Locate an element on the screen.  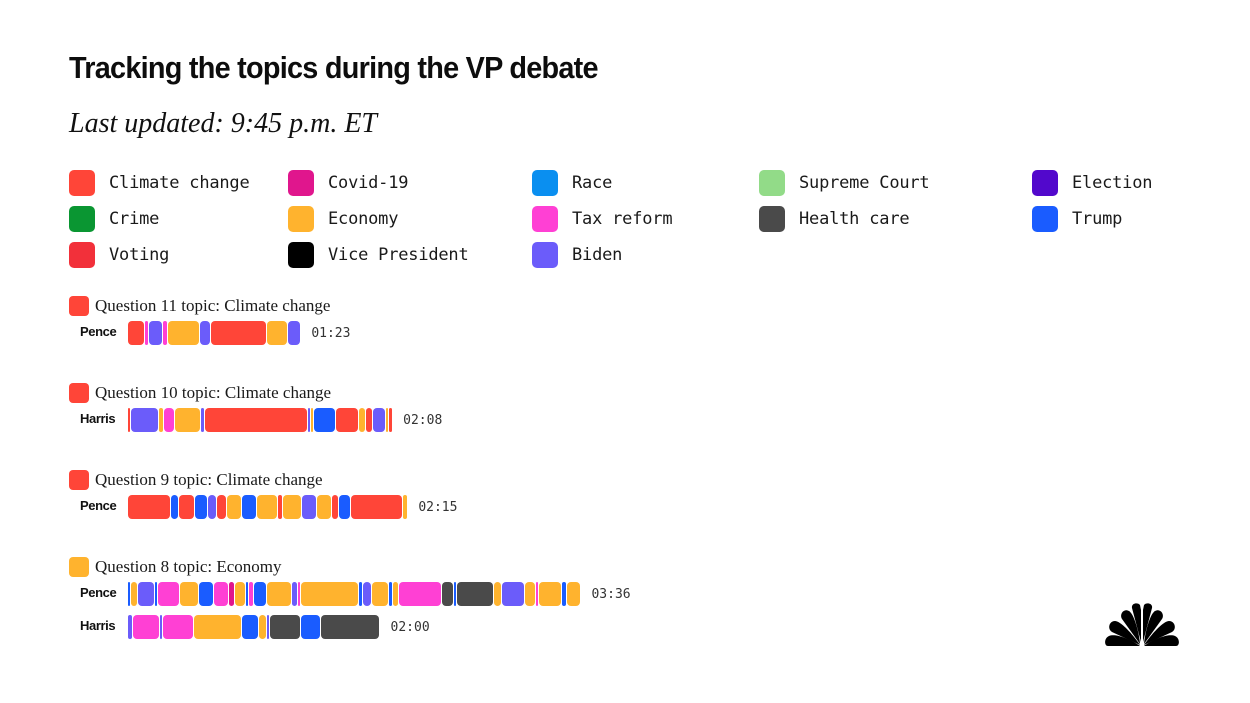
legend-item-tax: Tax reform is located at coordinates (602, 219).